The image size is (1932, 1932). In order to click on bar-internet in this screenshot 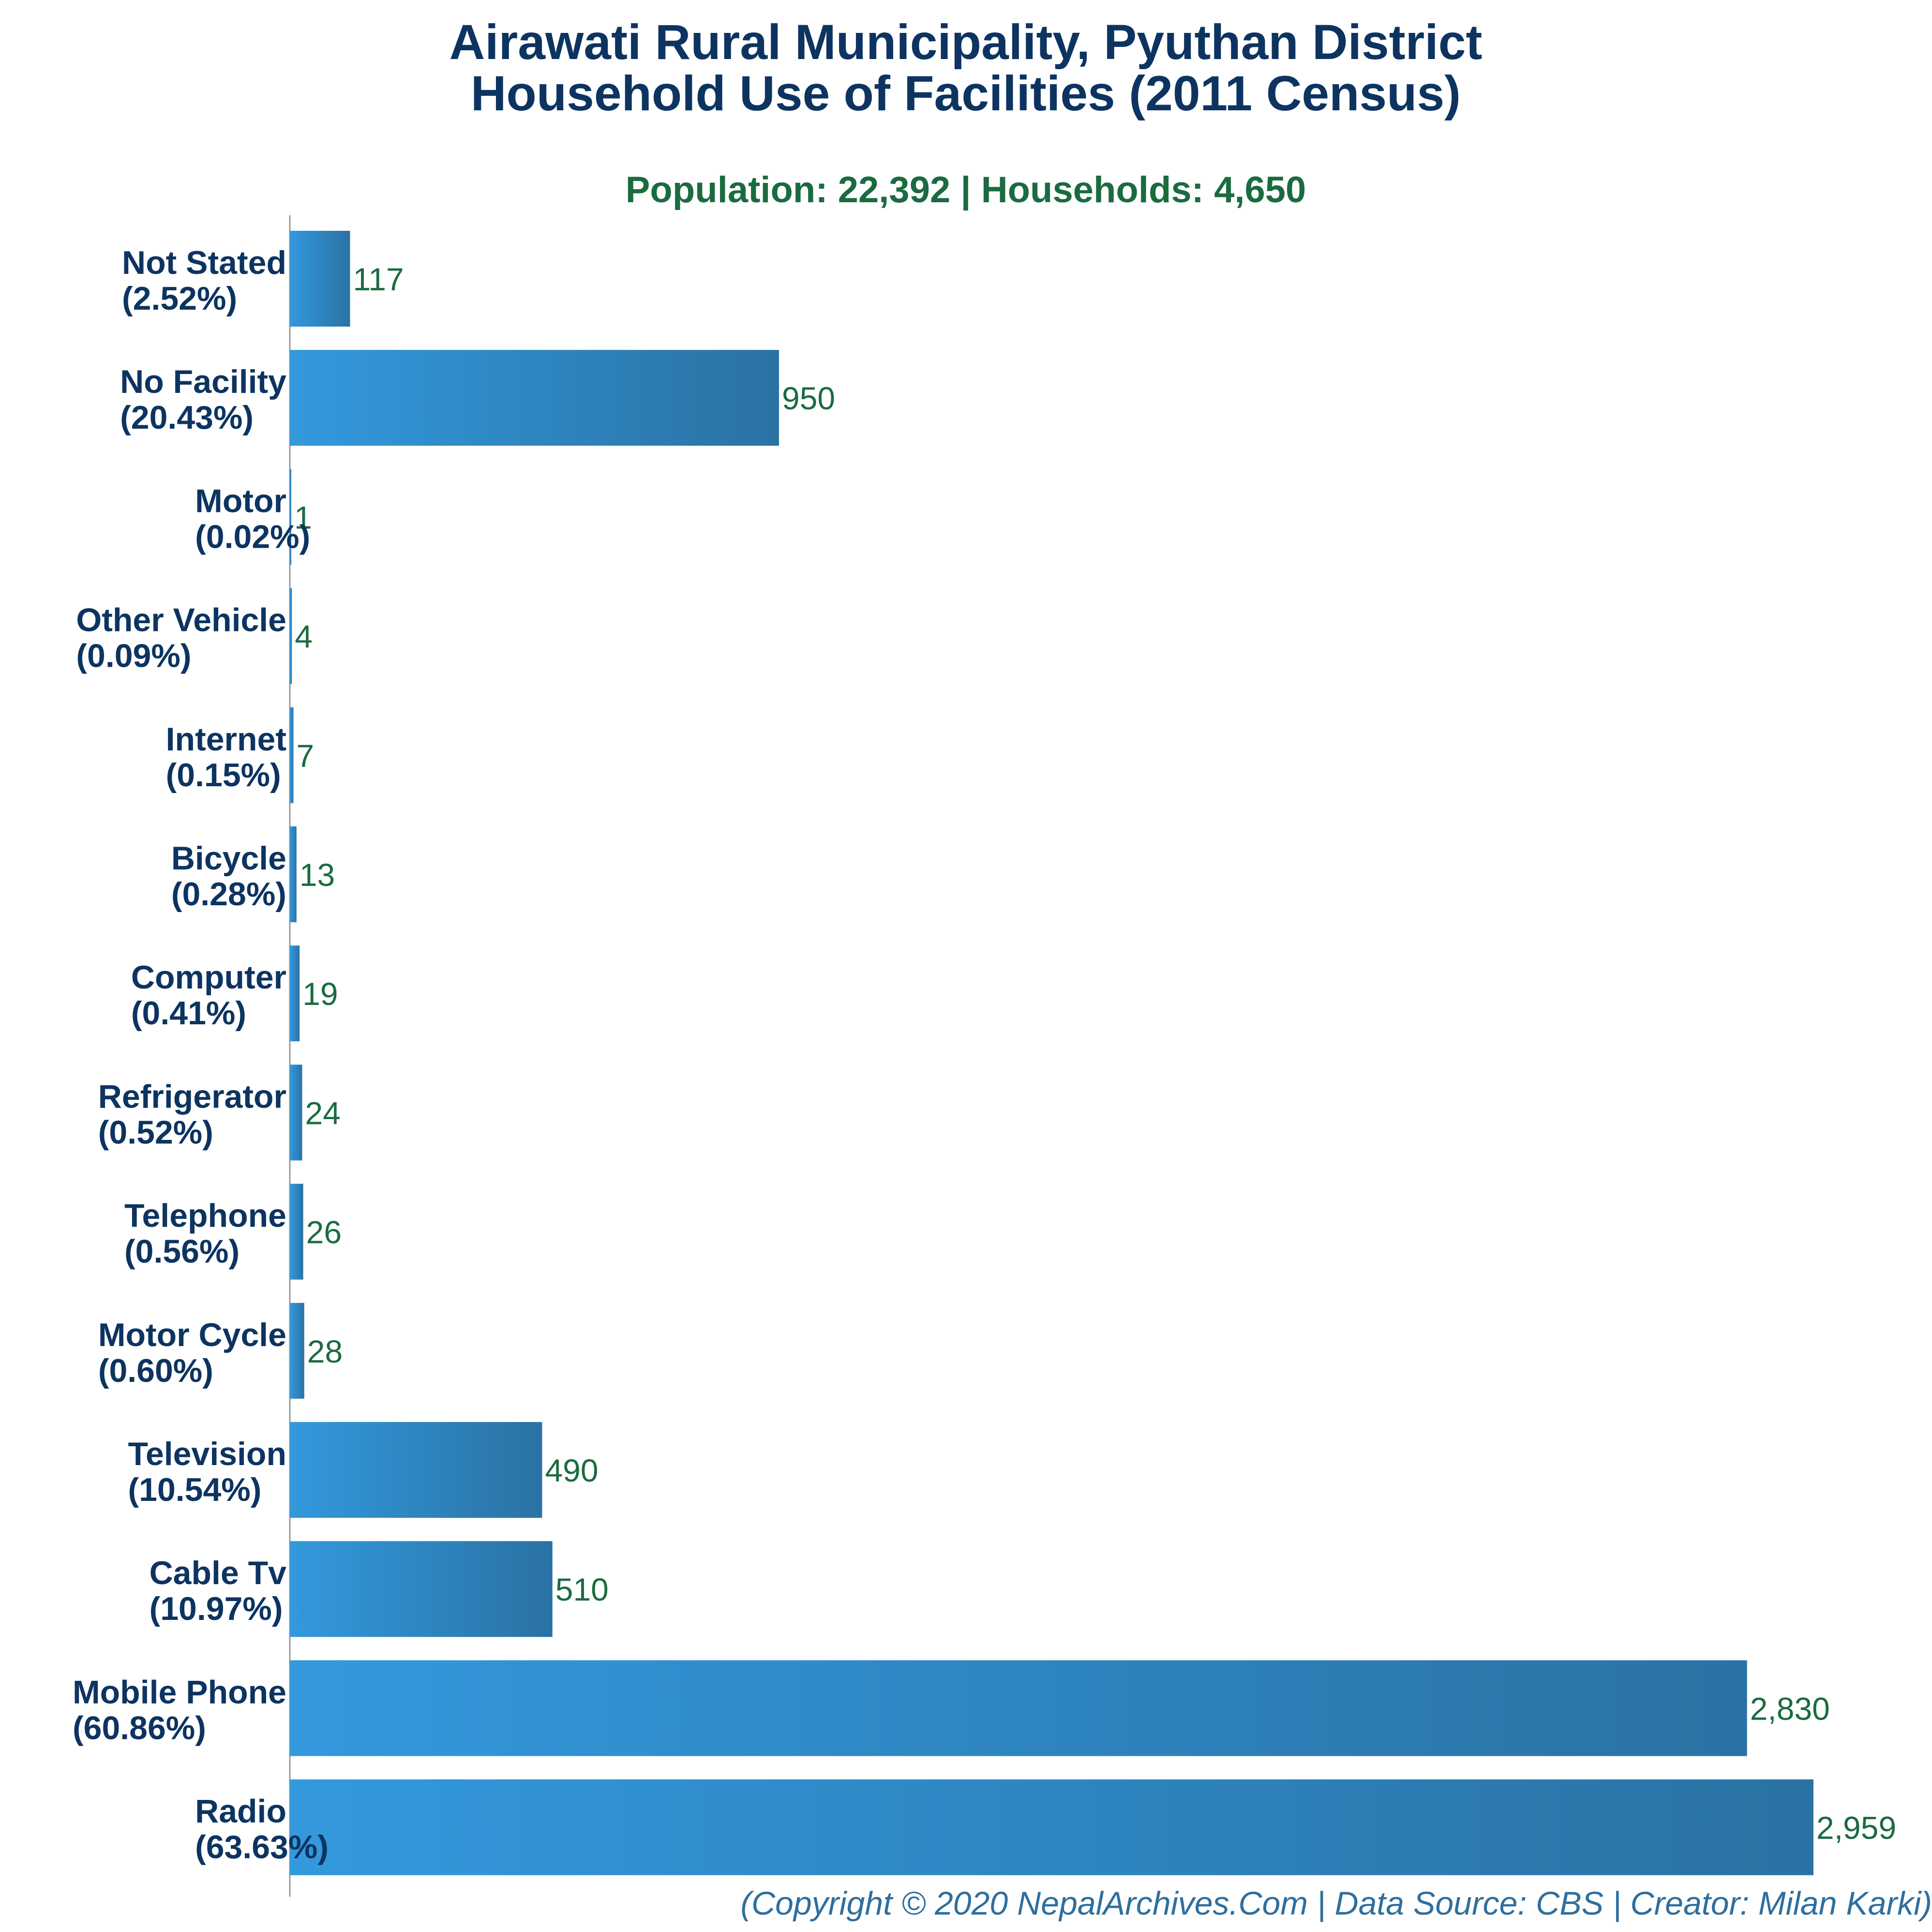, I will do `click(292, 755)`.